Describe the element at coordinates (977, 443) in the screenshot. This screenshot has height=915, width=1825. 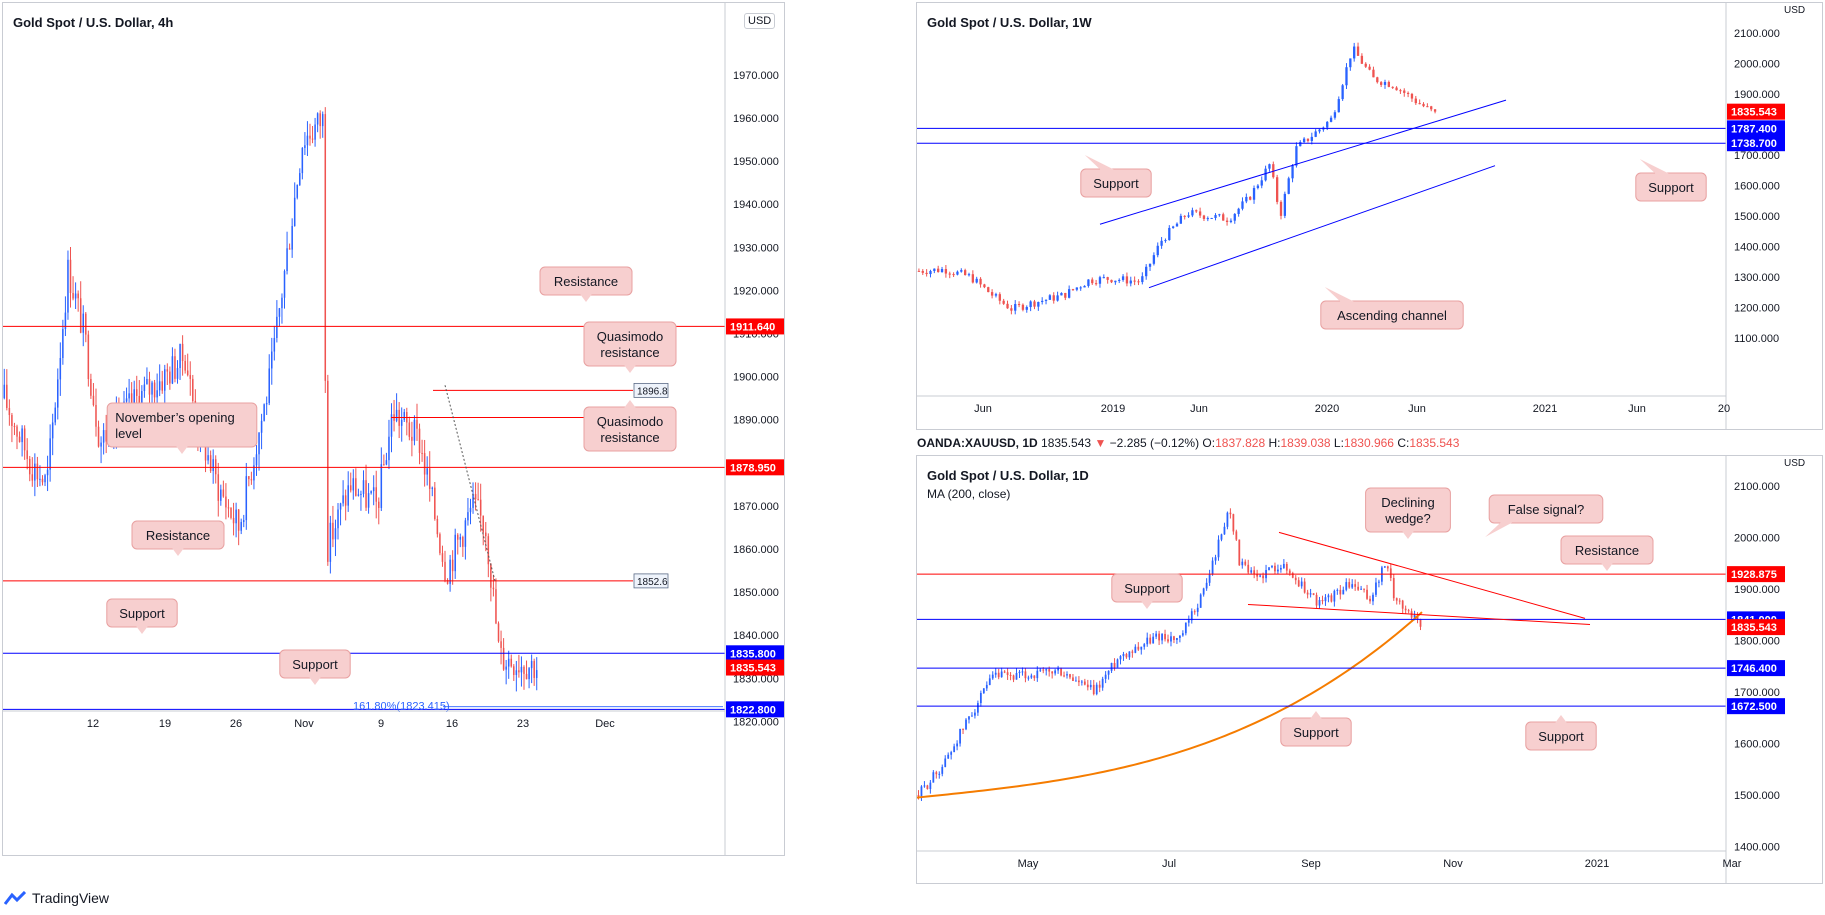
I see `symbol-label: OANDA:XAUUSD, 1D` at that location.